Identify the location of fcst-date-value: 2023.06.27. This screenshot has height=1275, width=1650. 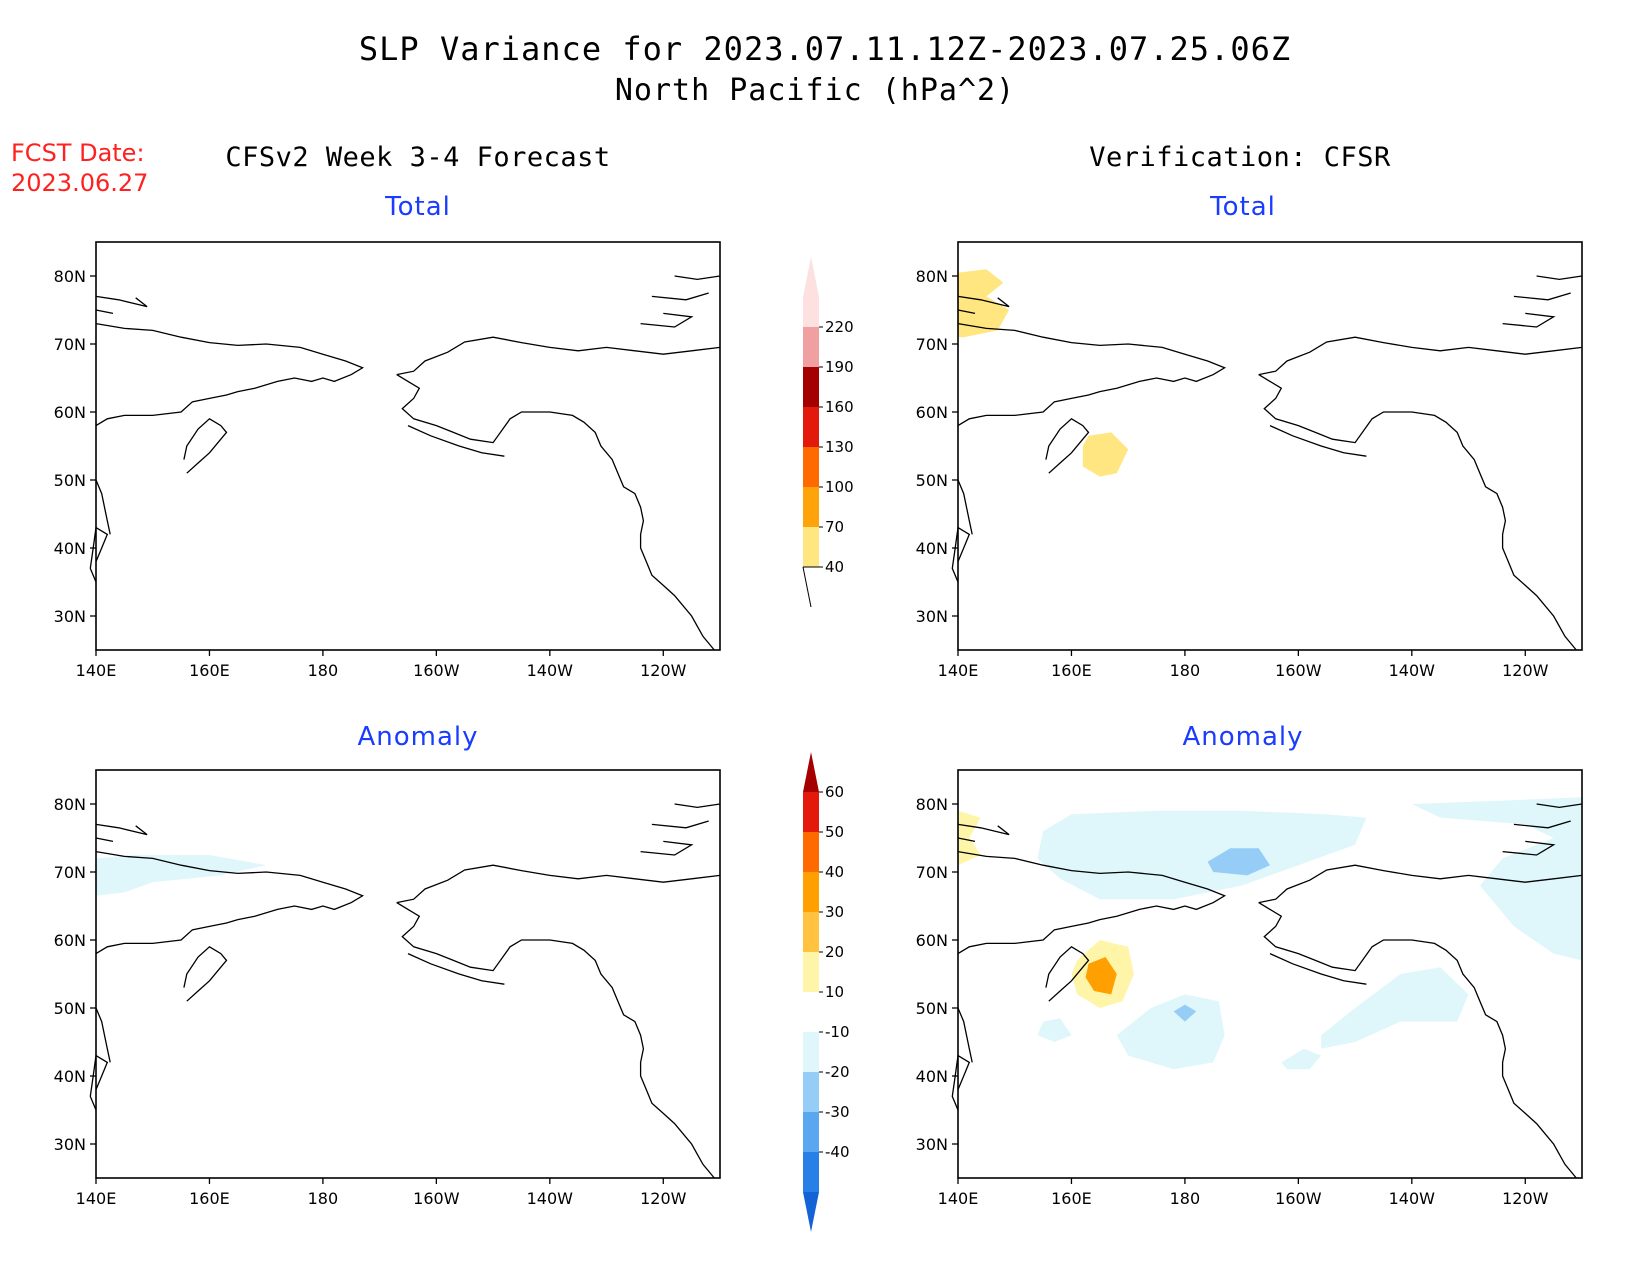
(80, 183).